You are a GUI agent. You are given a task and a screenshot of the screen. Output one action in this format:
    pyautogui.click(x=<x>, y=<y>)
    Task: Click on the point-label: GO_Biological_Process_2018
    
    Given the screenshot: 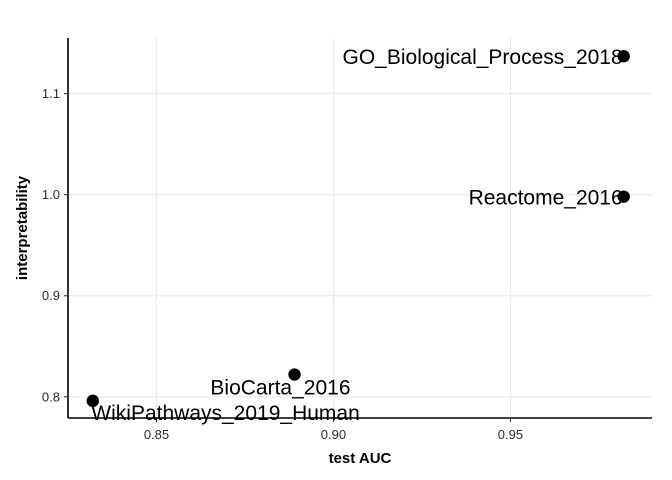 What is the action you would take?
    pyautogui.click(x=483, y=57)
    